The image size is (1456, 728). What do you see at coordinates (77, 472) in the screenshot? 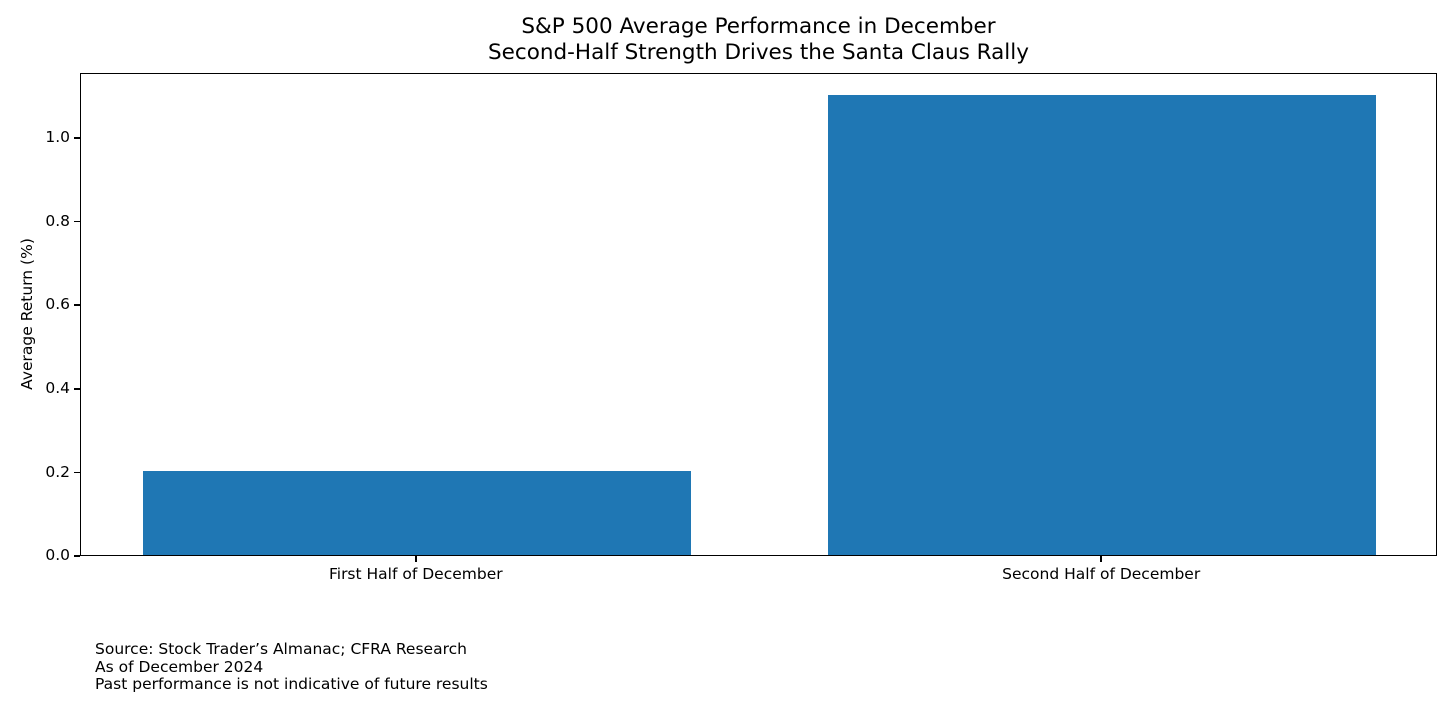
I see `y-tick-mark-0.2` at bounding box center [77, 472].